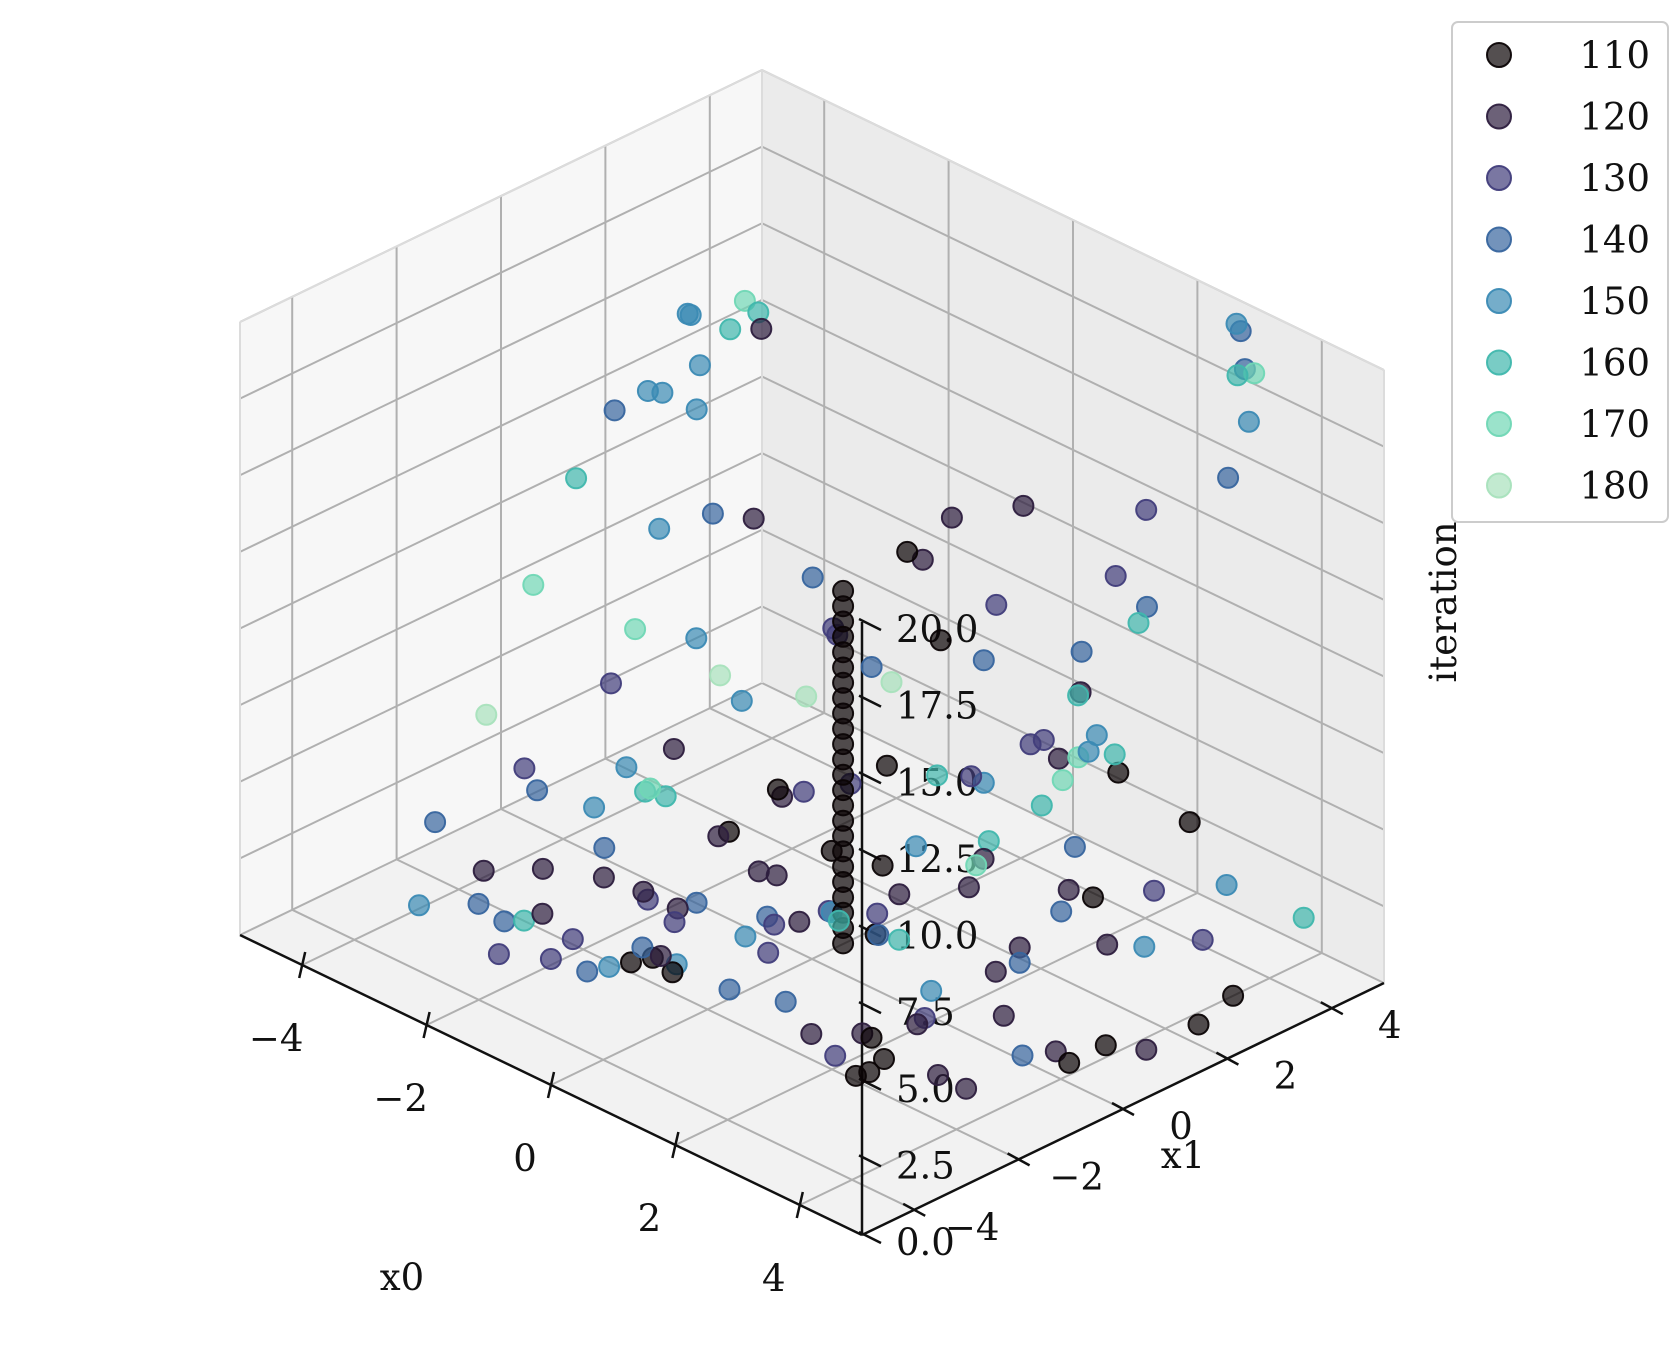  What do you see at coordinates (1614, 55) in the screenshot?
I see `legend-label: 110` at bounding box center [1614, 55].